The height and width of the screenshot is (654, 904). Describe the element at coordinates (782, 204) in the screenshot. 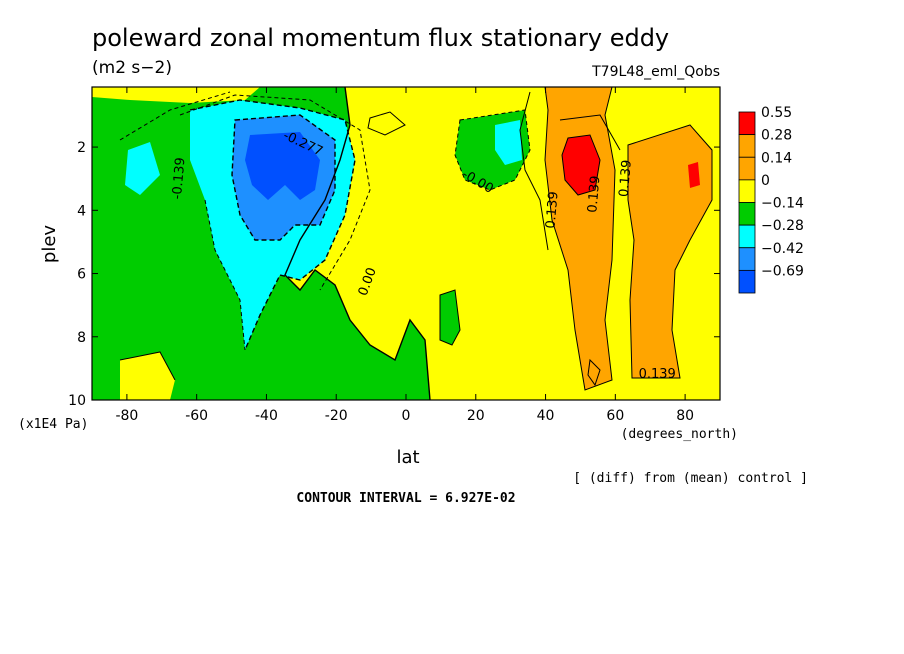

I see `colorbar-label: −0.14` at that location.